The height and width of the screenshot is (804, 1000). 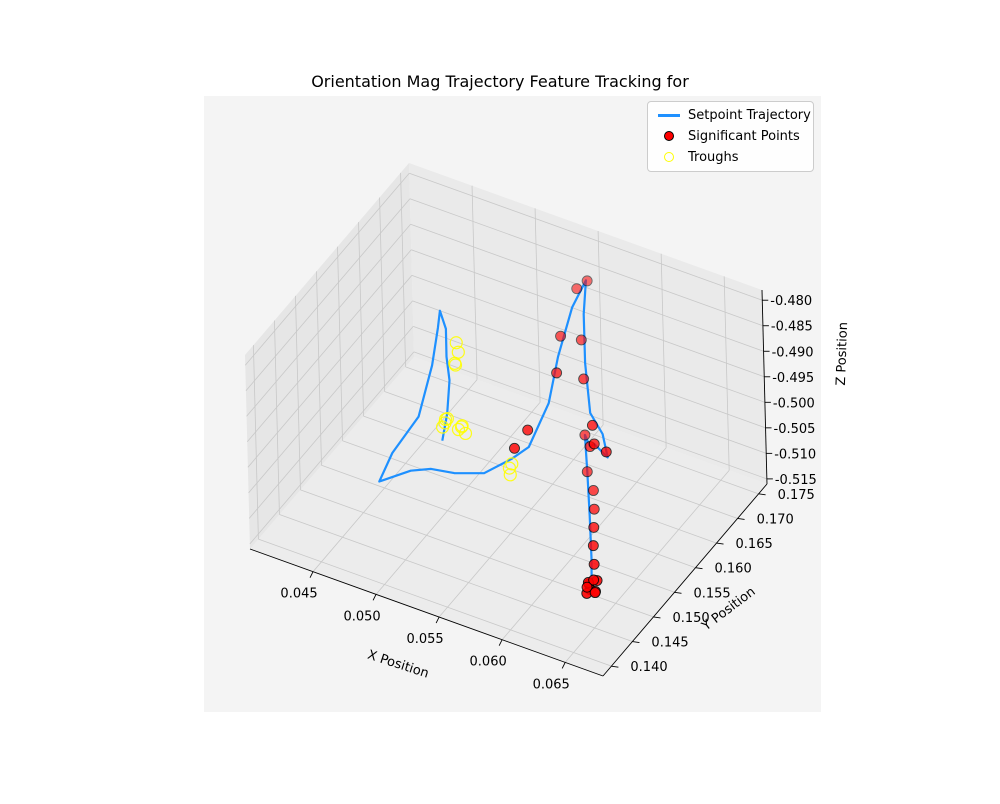 What do you see at coordinates (488, 662) in the screenshot?
I see `x-tick-label: 0.060` at bounding box center [488, 662].